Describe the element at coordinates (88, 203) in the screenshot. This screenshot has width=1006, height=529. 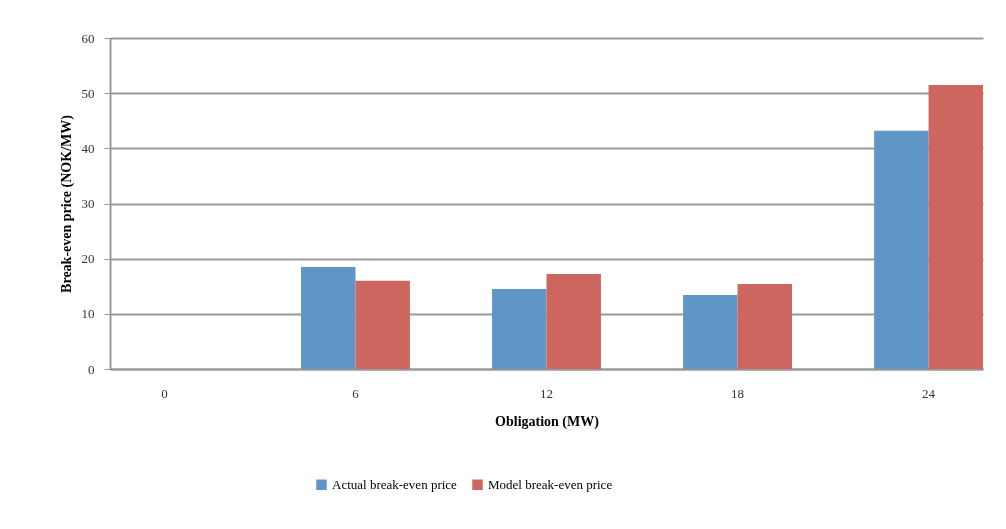
I see `y-tick-label: 30` at that location.